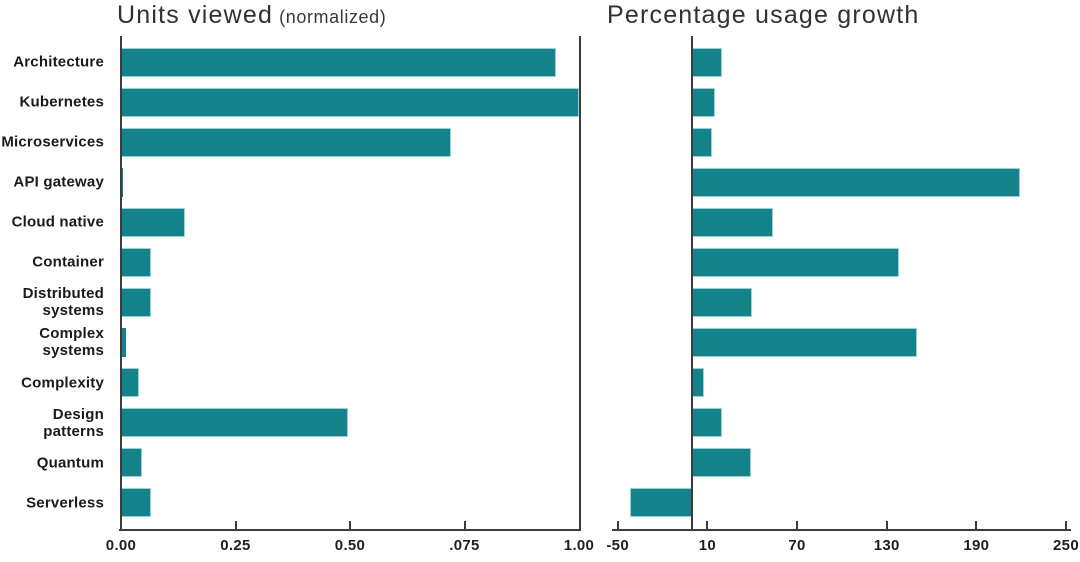 The width and height of the screenshot is (1080, 562). What do you see at coordinates (707, 545) in the screenshot?
I see `x-tick-label: 10` at bounding box center [707, 545].